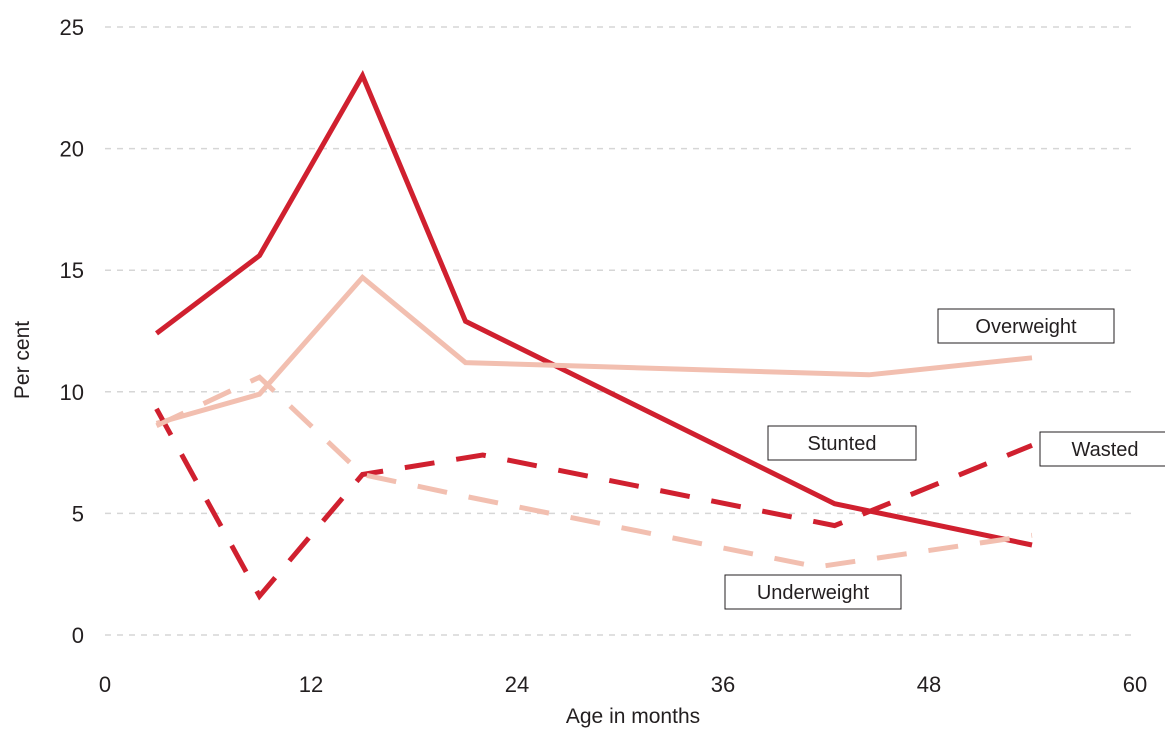 This screenshot has height=729, width=1165. Describe the element at coordinates (78, 635) in the screenshot. I see `y-tick-label: 0` at that location.